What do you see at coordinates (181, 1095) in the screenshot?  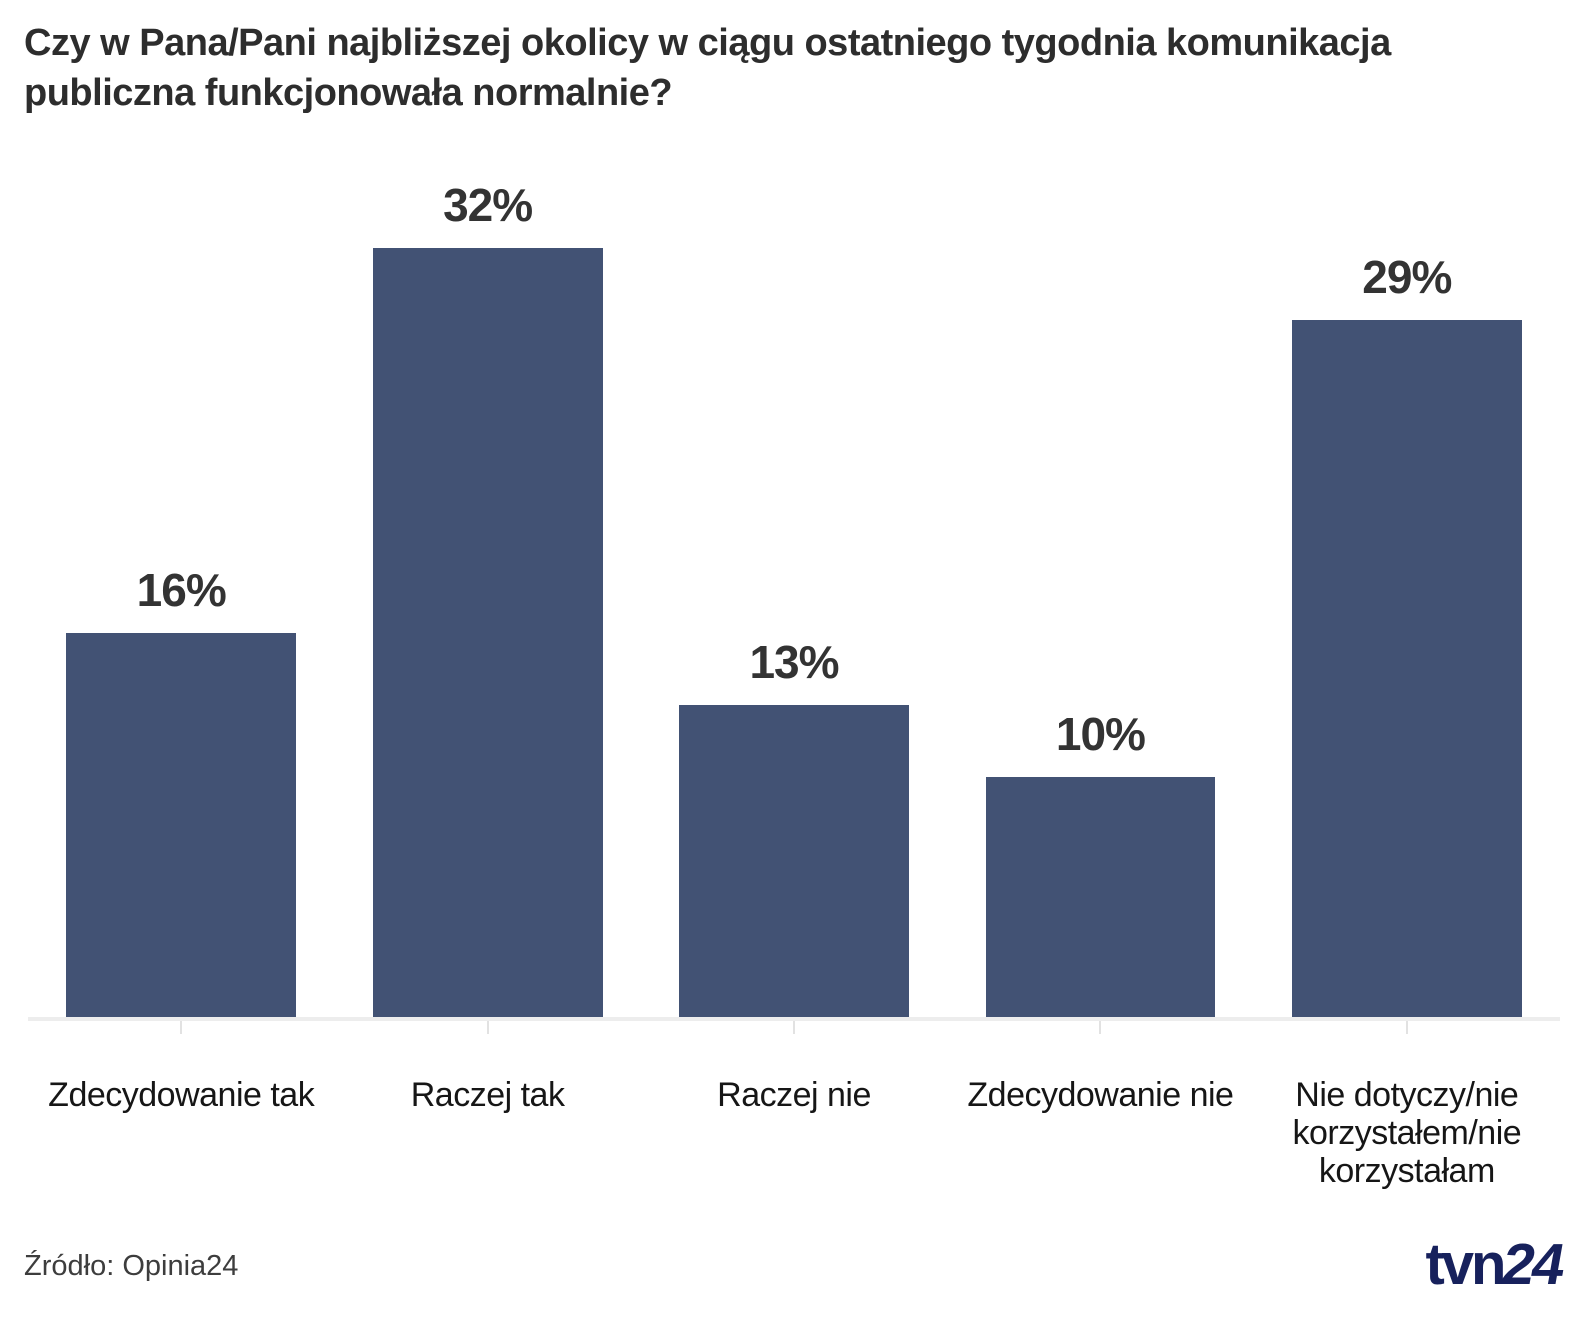 I see `category-label: Zdecydowanie tak` at bounding box center [181, 1095].